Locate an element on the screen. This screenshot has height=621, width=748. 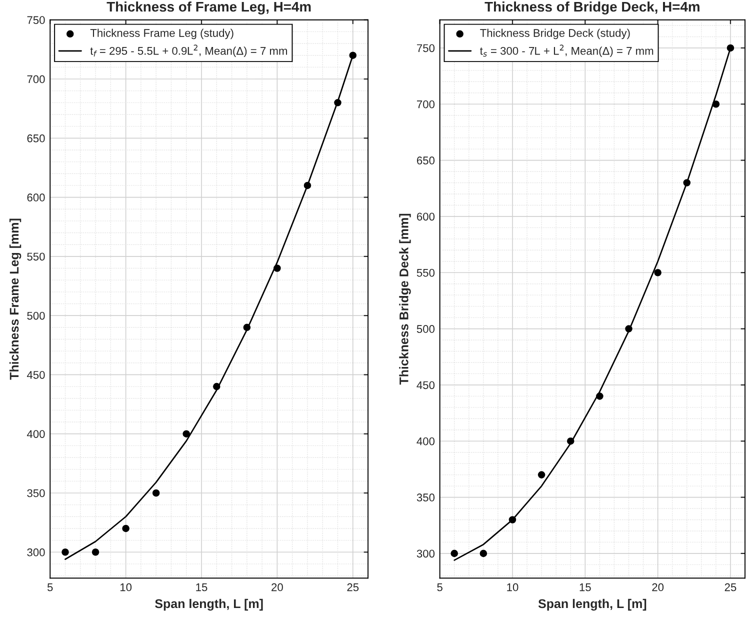
legend-label: t$_{s}$ = 300 - 7L + L$^{2}$, Mean(Δ) = 7 mm is located at coordinates (567, 50).